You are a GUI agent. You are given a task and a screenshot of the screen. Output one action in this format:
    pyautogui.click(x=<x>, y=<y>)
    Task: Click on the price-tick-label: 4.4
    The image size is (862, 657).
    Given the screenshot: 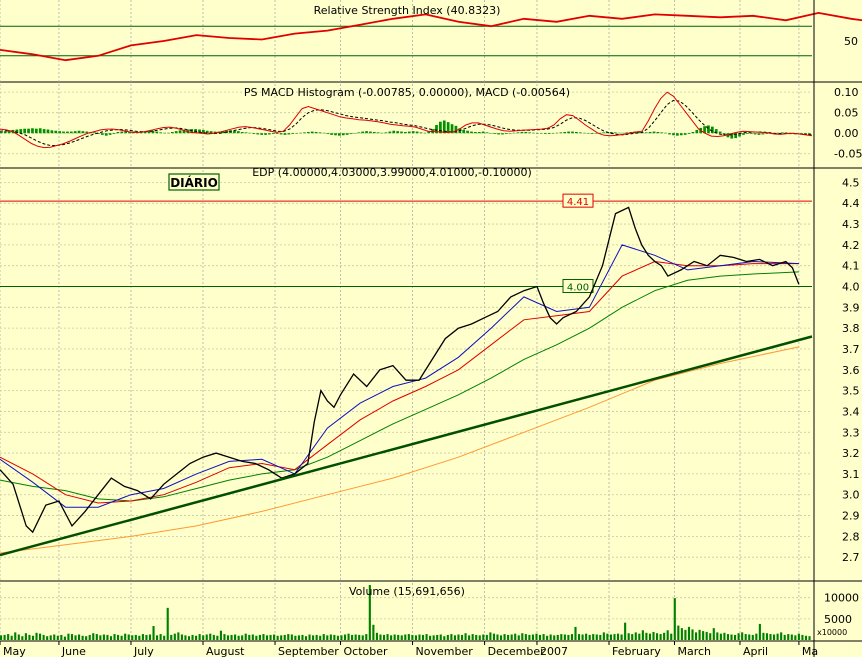 What is the action you would take?
    pyautogui.click(x=851, y=203)
    